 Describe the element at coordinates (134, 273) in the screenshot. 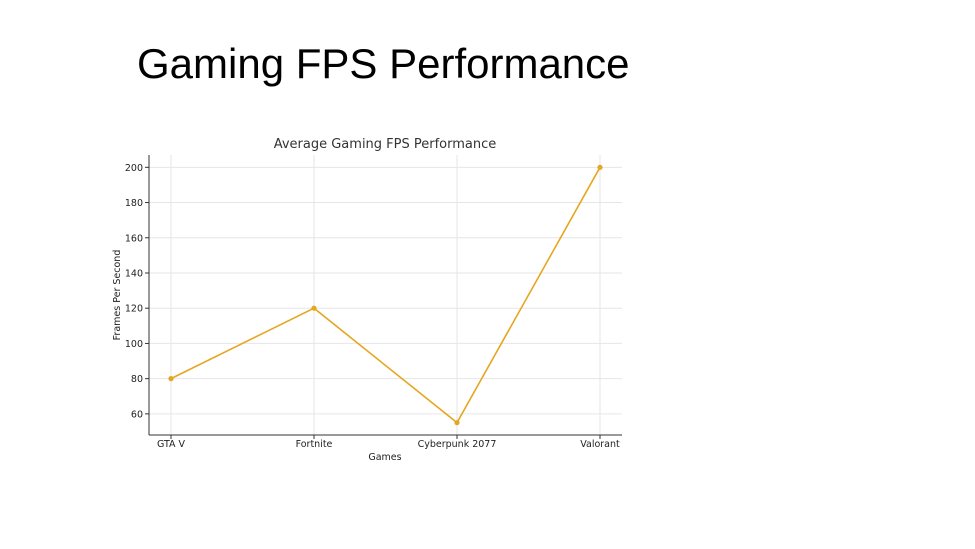

I see `y-tick-label: 140` at that location.